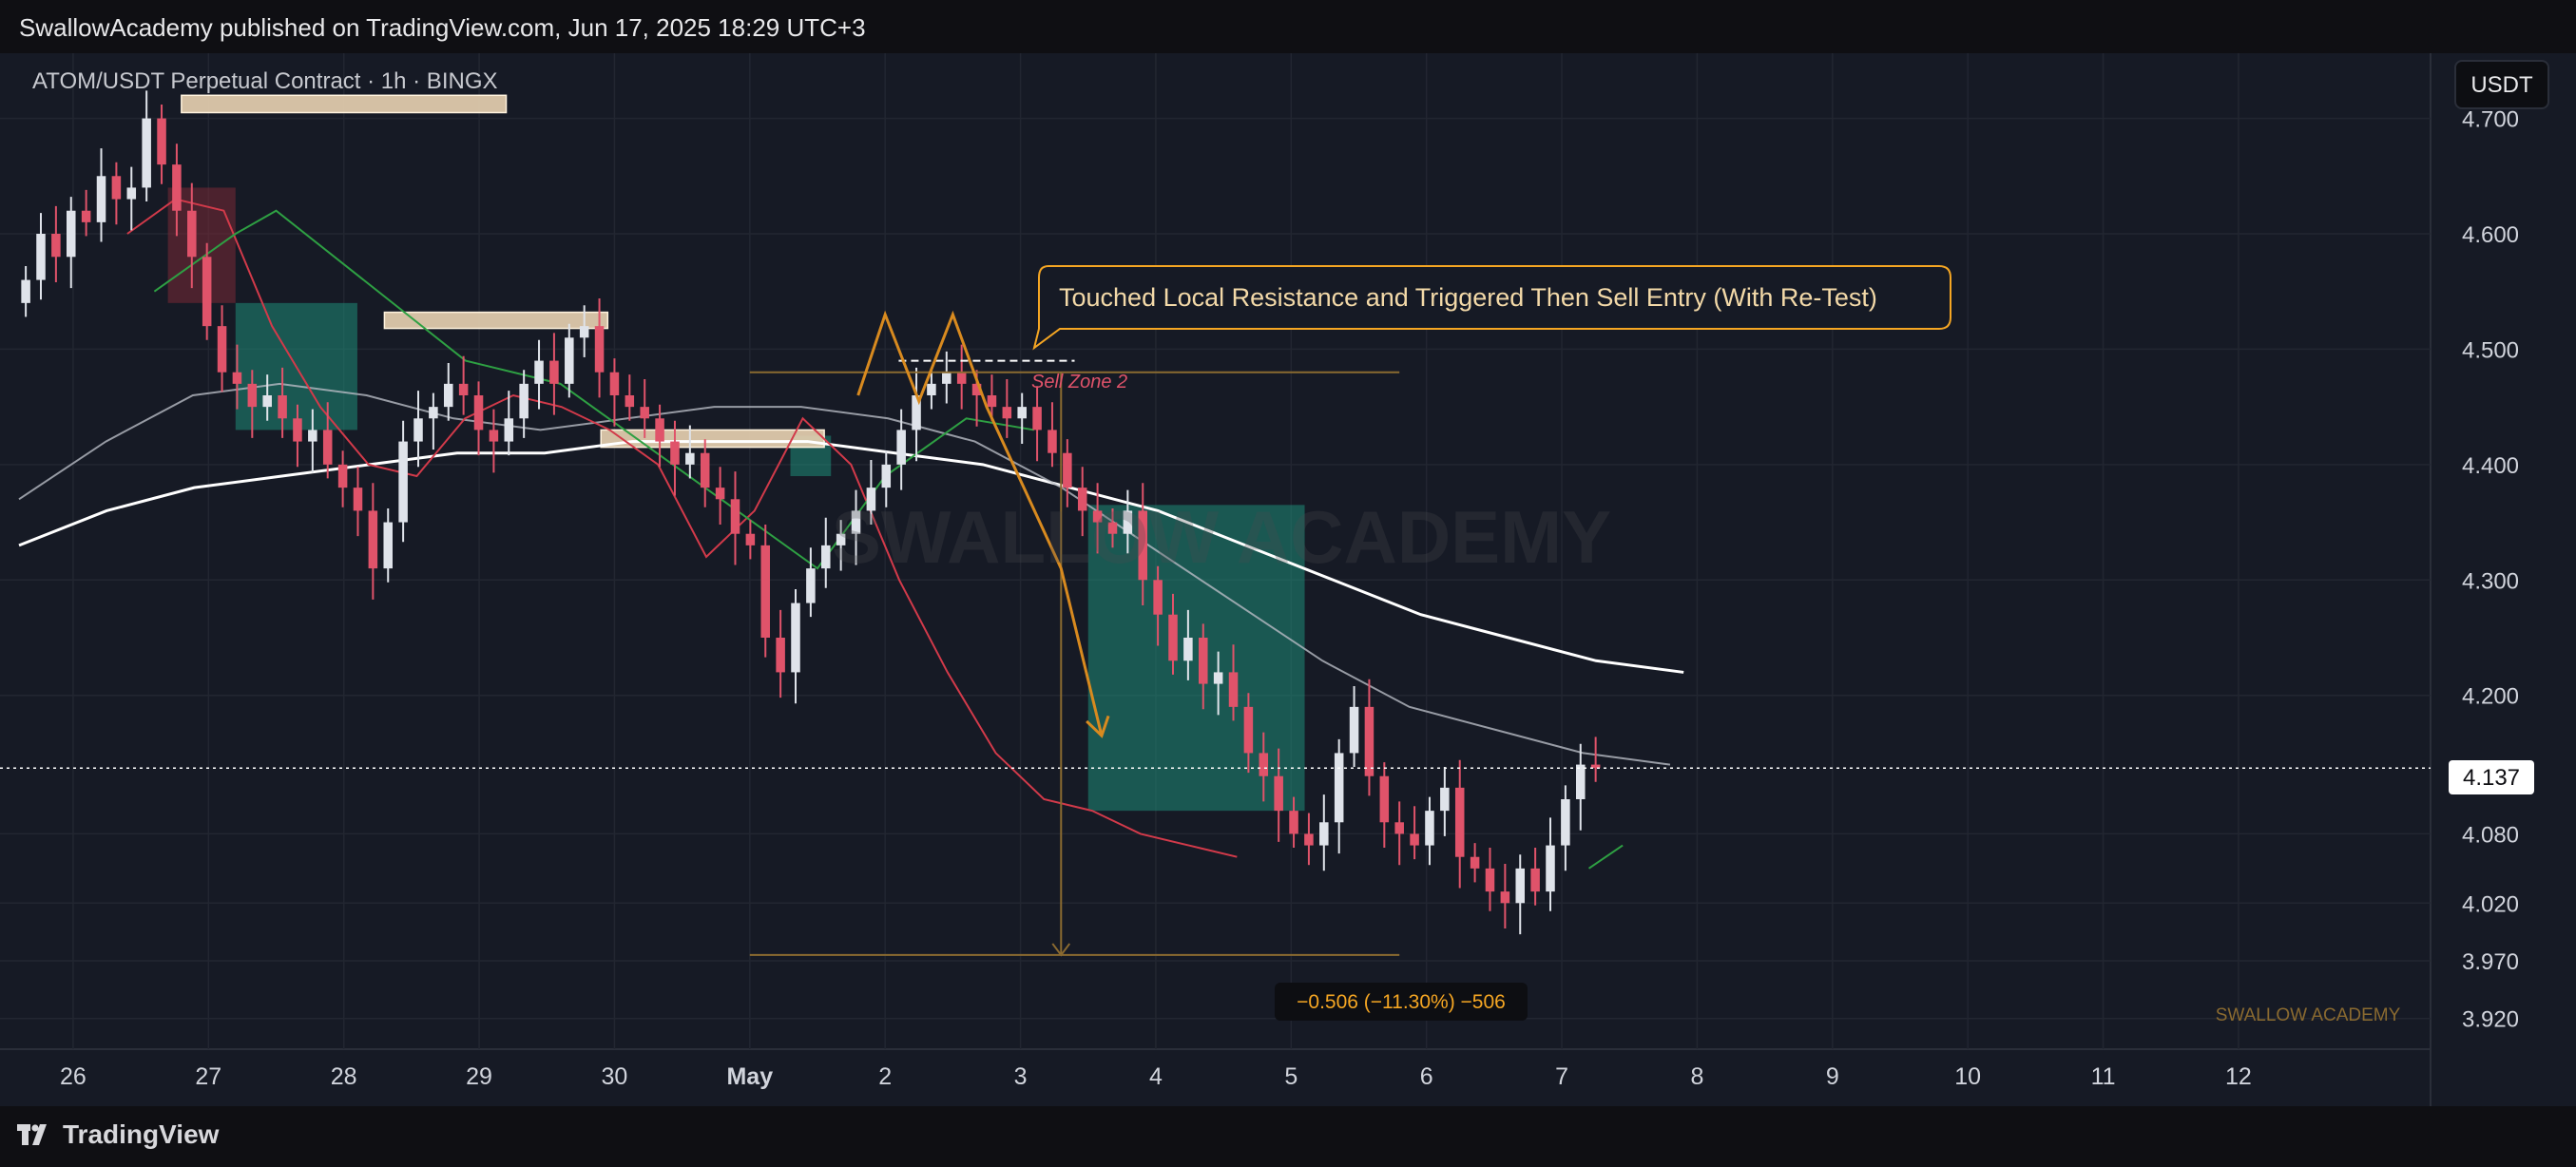  Describe the element at coordinates (1426, 1076) in the screenshot. I see `x-tick-label: 6` at that location.